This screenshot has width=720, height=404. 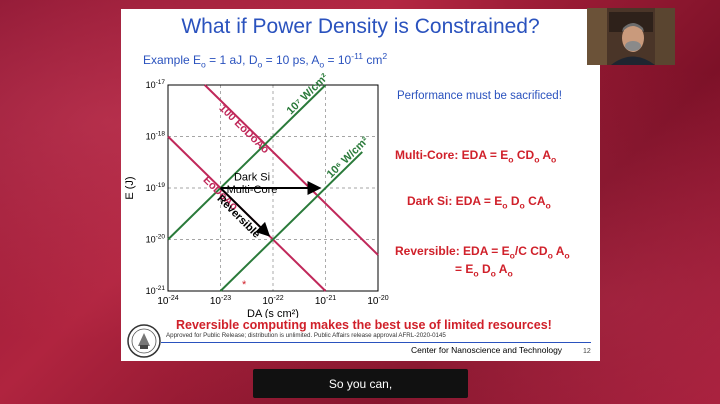 What do you see at coordinates (360, 26) in the screenshot?
I see `slide-title: What if Power Density is Constrained?` at bounding box center [360, 26].